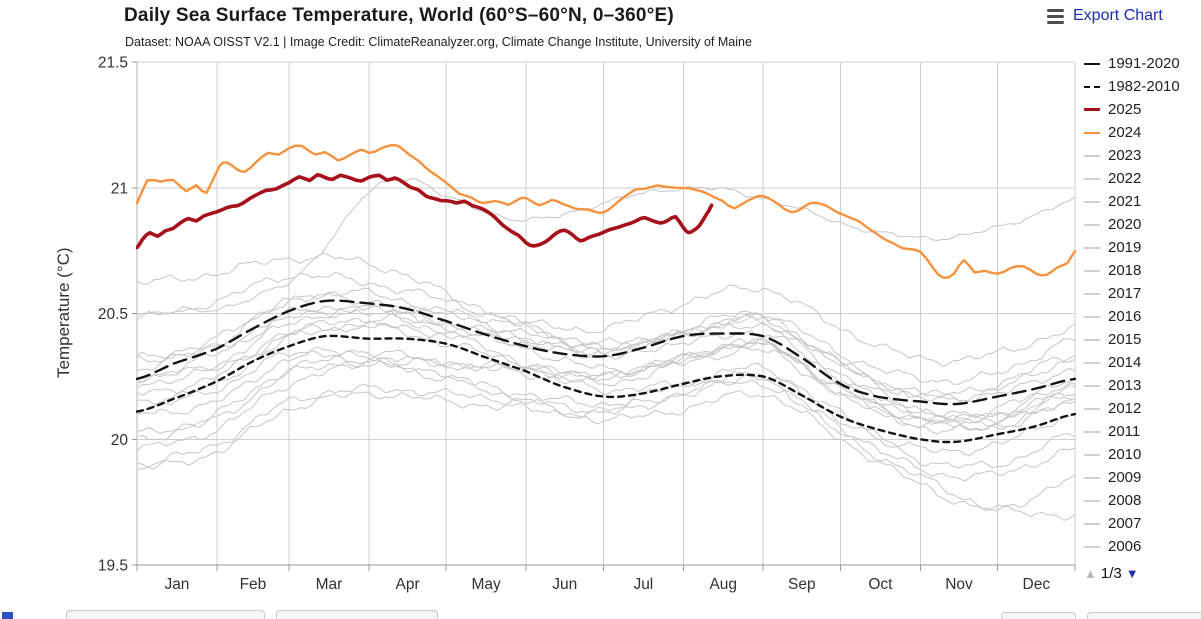  What do you see at coordinates (1125, 454) in the screenshot?
I see `legend-item-label: 2010` at bounding box center [1125, 454].